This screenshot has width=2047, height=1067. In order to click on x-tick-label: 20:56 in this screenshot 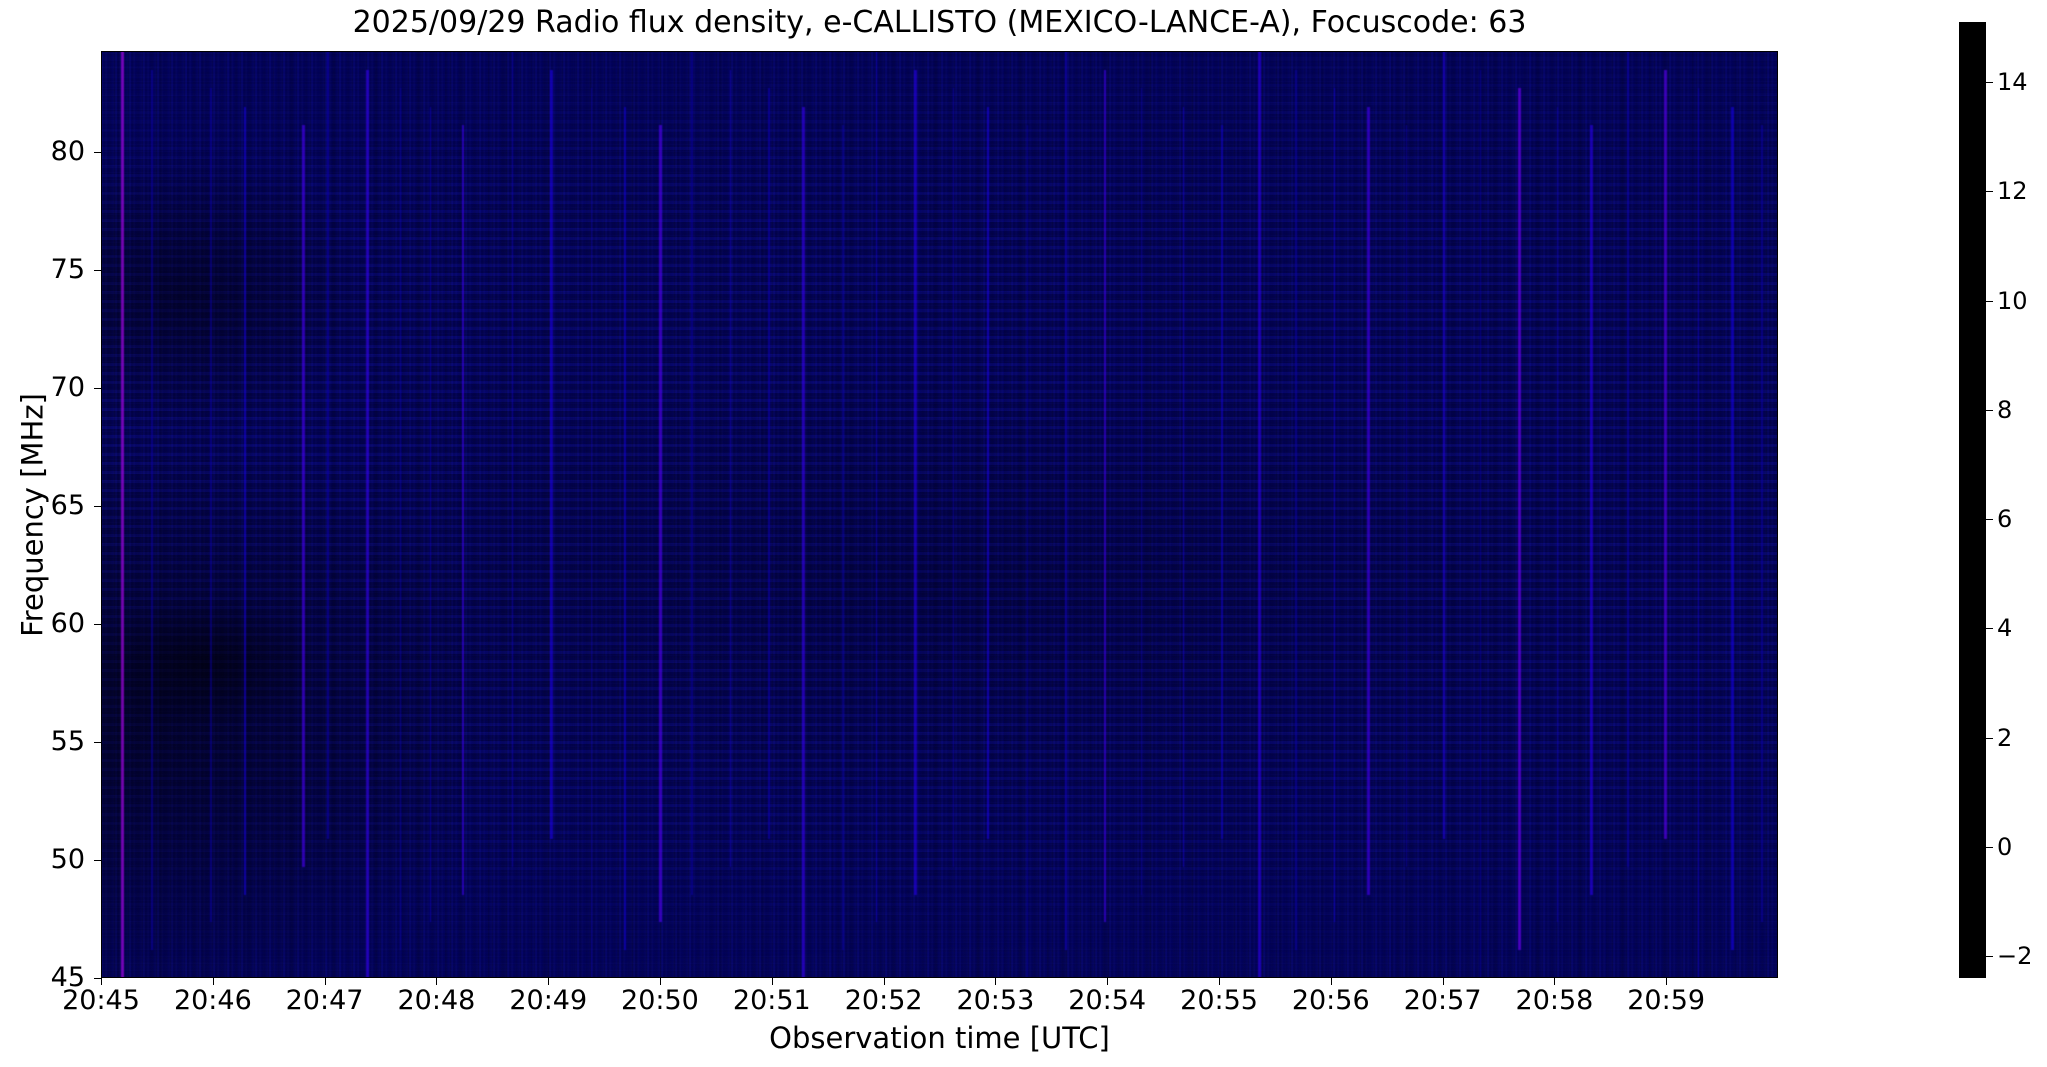, I will do `click(1330, 1000)`.